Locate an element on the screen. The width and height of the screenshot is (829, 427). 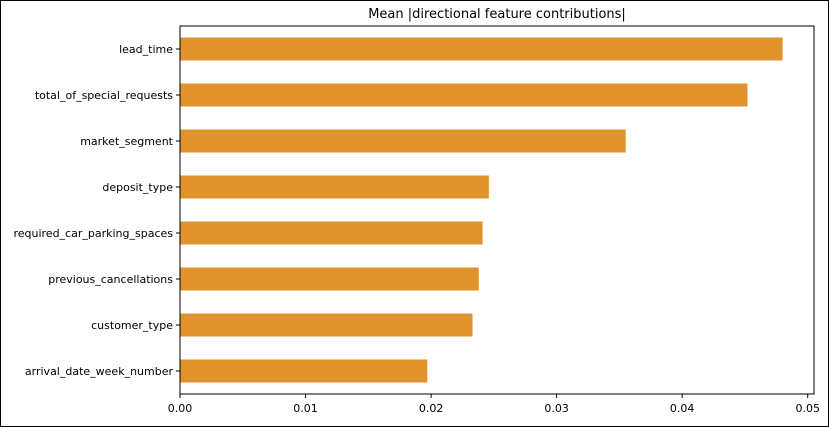
y-tick-label: deposit_type is located at coordinates (137, 187).